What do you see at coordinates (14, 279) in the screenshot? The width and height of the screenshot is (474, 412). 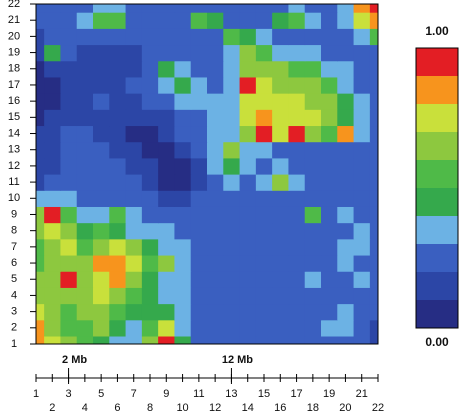 I see `y-tick-label: 5` at bounding box center [14, 279].